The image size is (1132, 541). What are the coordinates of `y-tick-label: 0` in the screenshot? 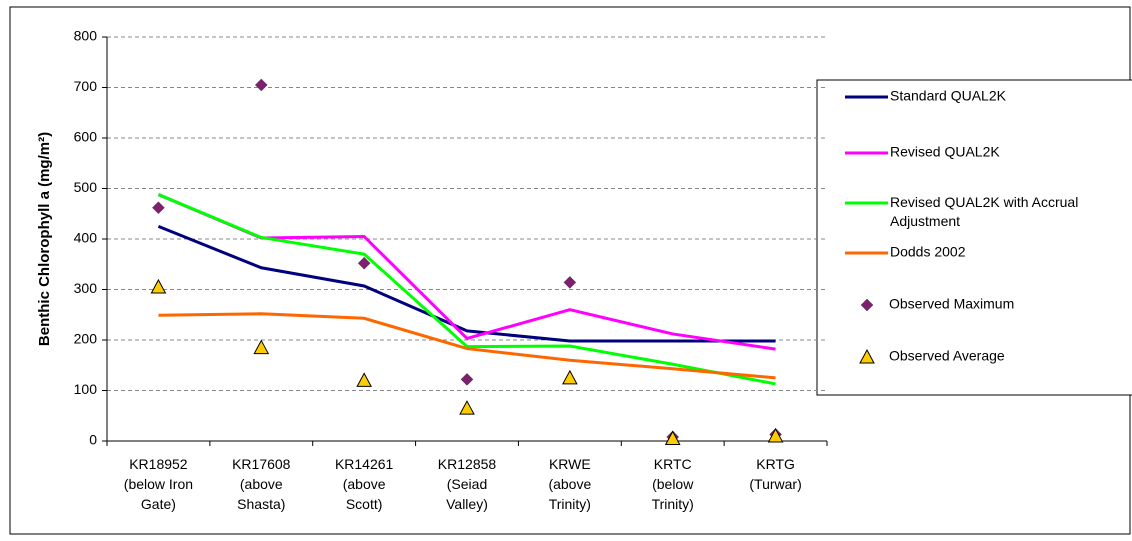 It's located at (93, 440).